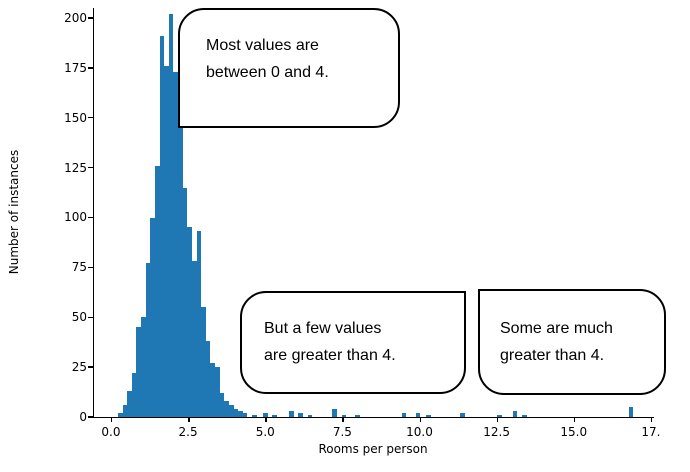 This screenshot has height=472, width=690. What do you see at coordinates (419, 432) in the screenshot?
I see `x-tick-label: 10.0` at bounding box center [419, 432].